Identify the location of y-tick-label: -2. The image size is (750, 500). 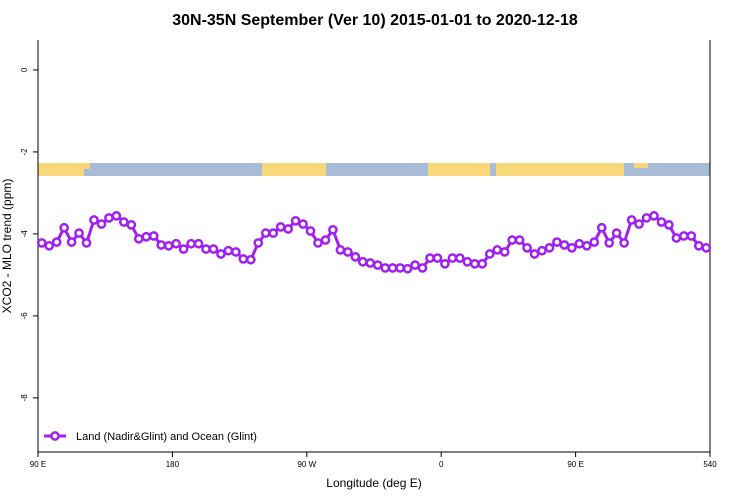
(24, 152).